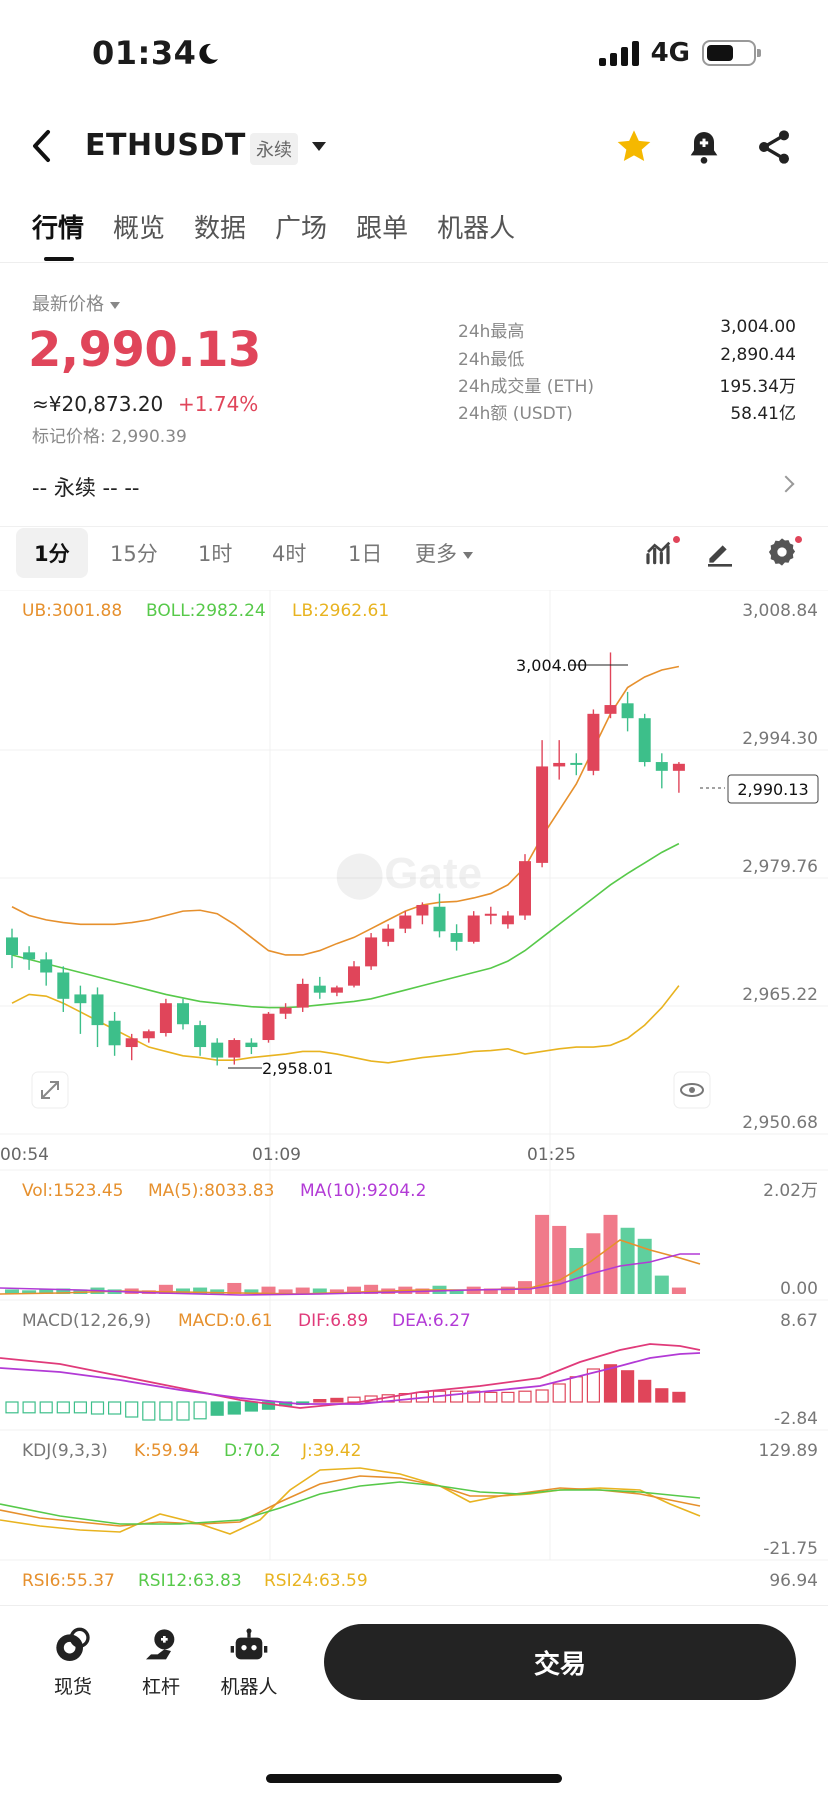 The height and width of the screenshot is (1795, 828). I want to click on chart-settings-icon, so click(784, 552).